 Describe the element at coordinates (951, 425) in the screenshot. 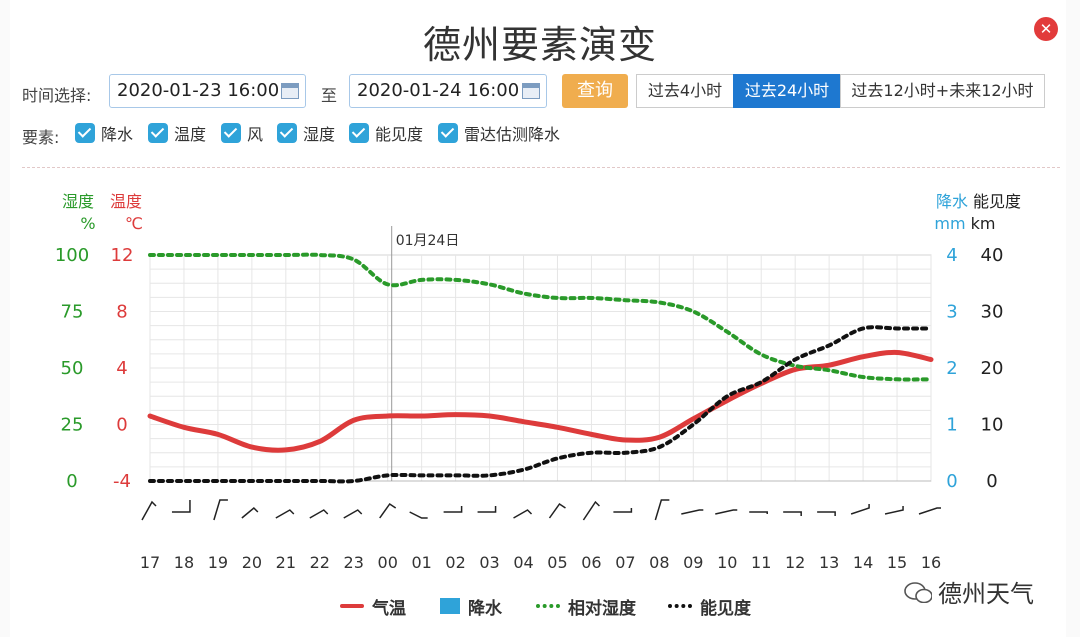

I see `precip-tick-label: 1` at that location.